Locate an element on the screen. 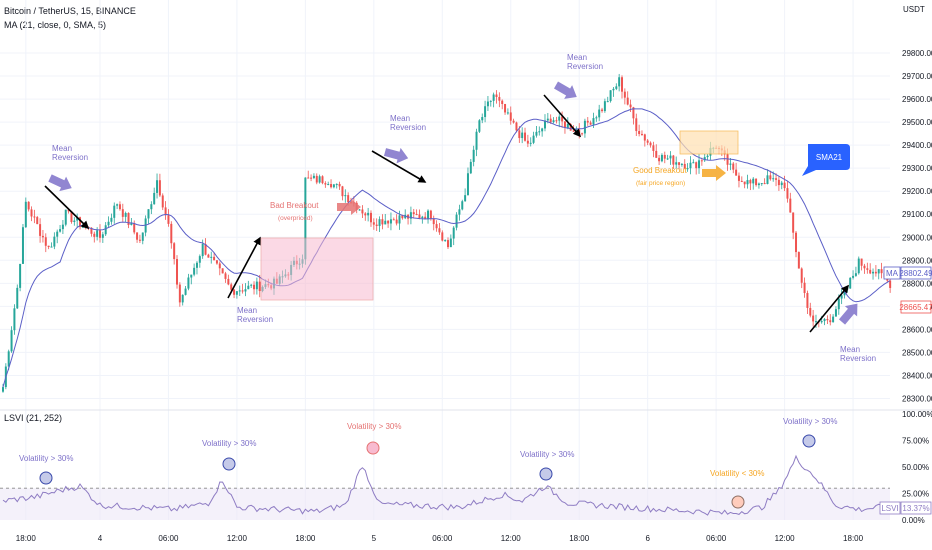 The height and width of the screenshot is (550, 932). good-breakout-arrow is located at coordinates (714, 173).